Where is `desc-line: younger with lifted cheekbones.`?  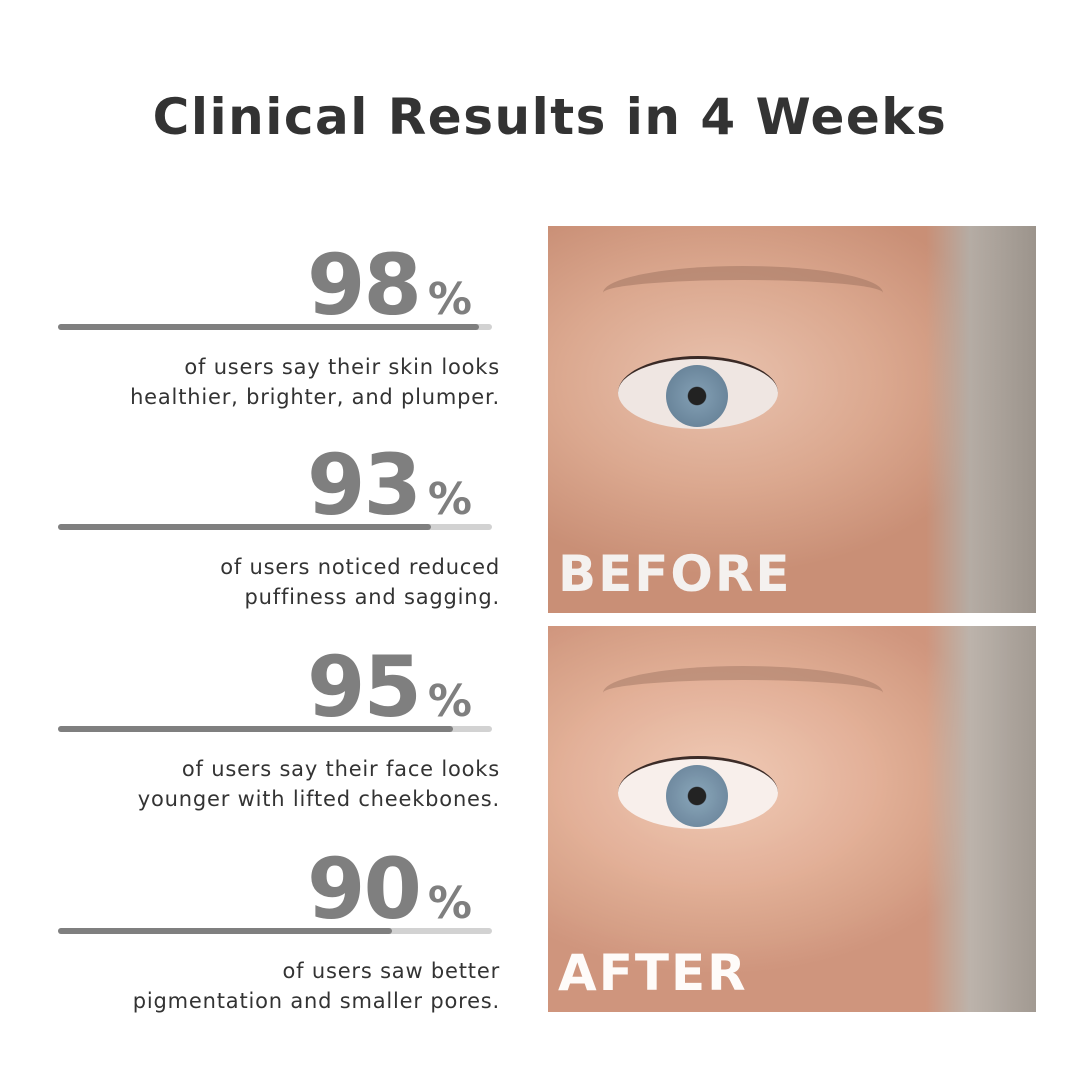 desc-line: younger with lifted cheekbones. is located at coordinates (318, 799).